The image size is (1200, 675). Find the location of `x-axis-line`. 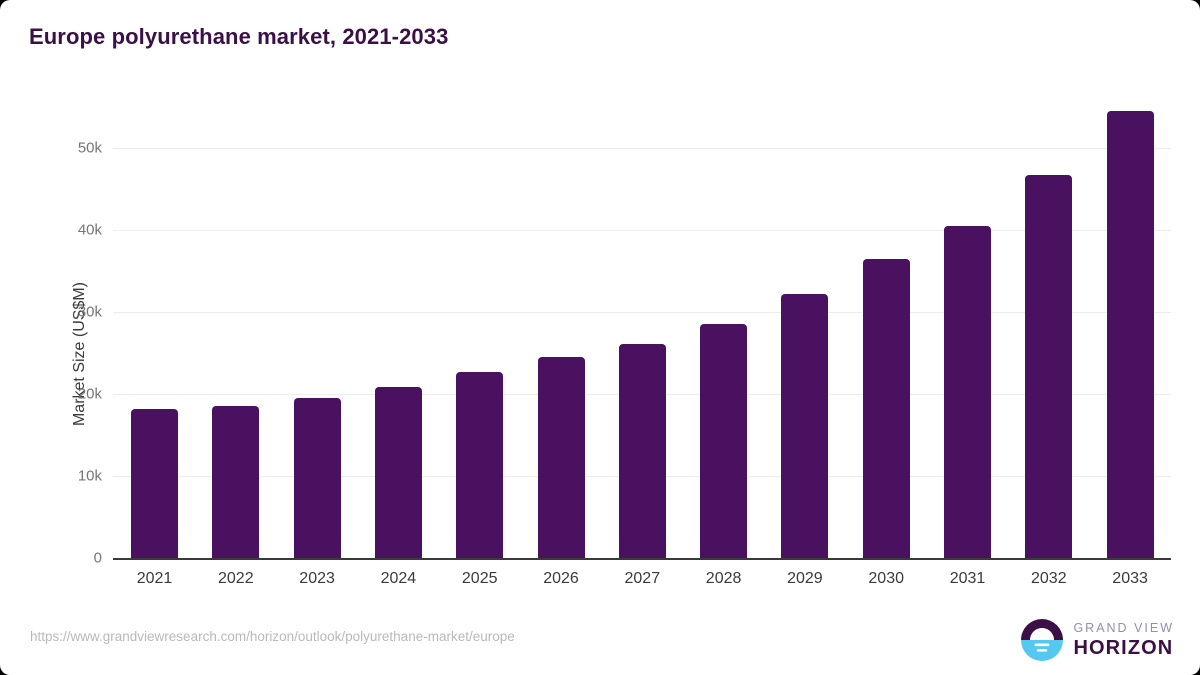

x-axis-line is located at coordinates (642, 559).